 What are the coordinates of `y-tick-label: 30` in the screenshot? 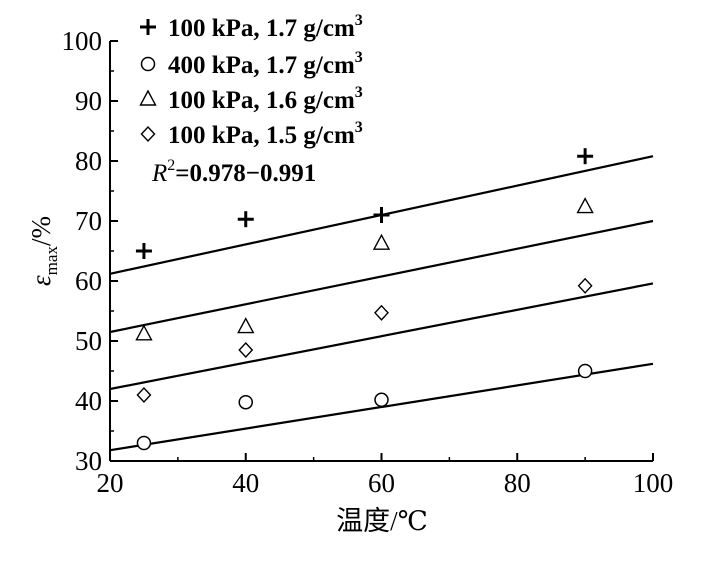 It's located at (88, 461).